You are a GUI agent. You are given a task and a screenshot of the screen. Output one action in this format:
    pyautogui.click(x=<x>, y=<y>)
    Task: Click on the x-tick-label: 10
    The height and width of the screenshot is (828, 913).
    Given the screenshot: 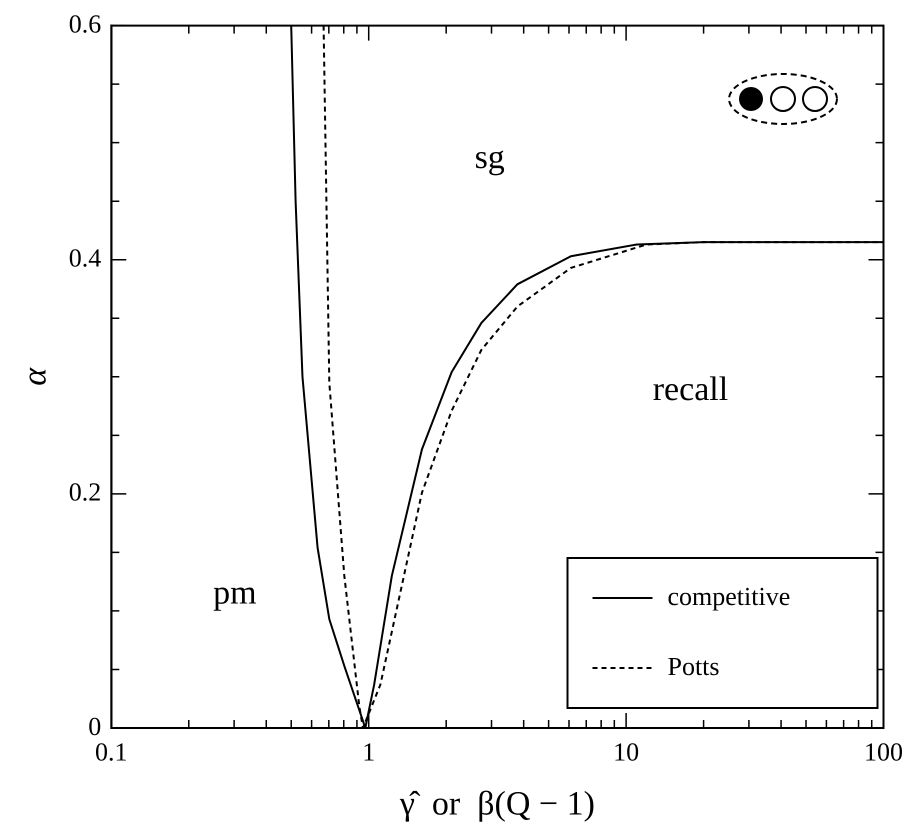 What is the action you would take?
    pyautogui.click(x=626, y=751)
    